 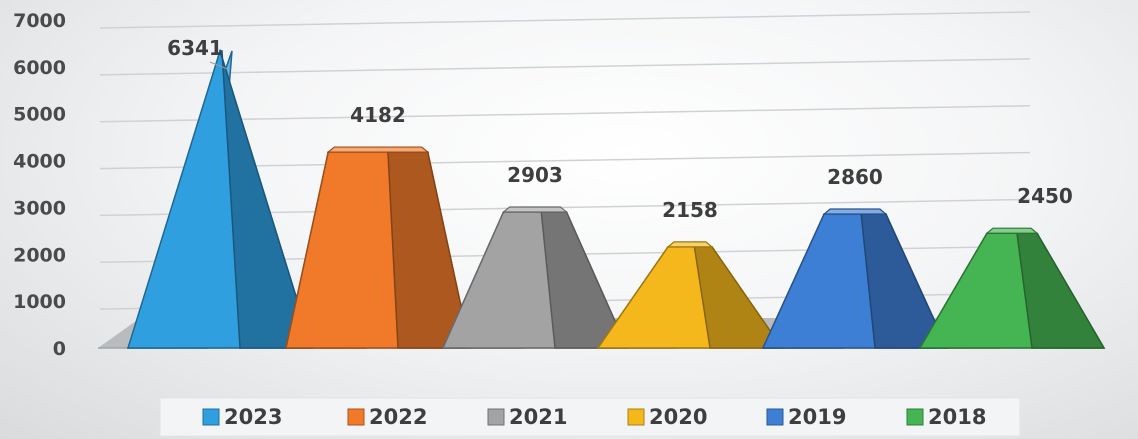 What do you see at coordinates (817, 417) in the screenshot?
I see `legend-label: 2019` at bounding box center [817, 417].